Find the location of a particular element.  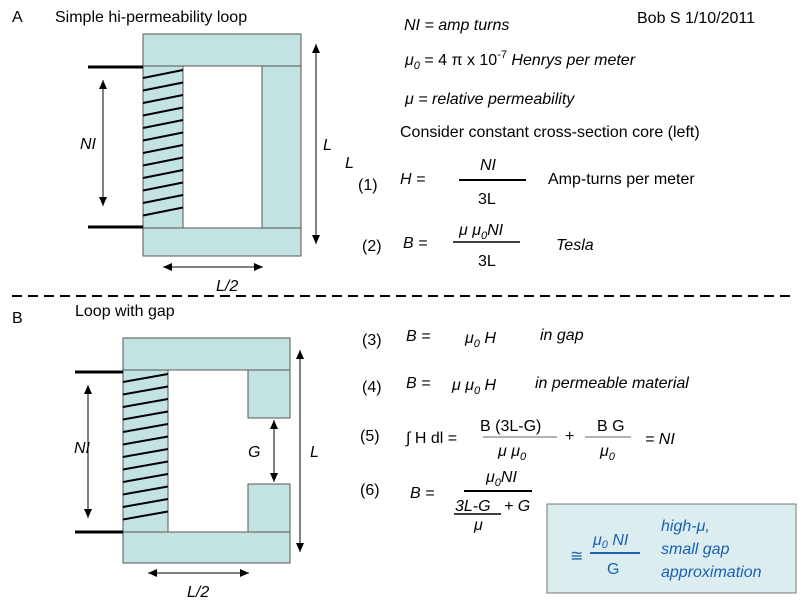

coil-a-windings is located at coordinates (163, 143).